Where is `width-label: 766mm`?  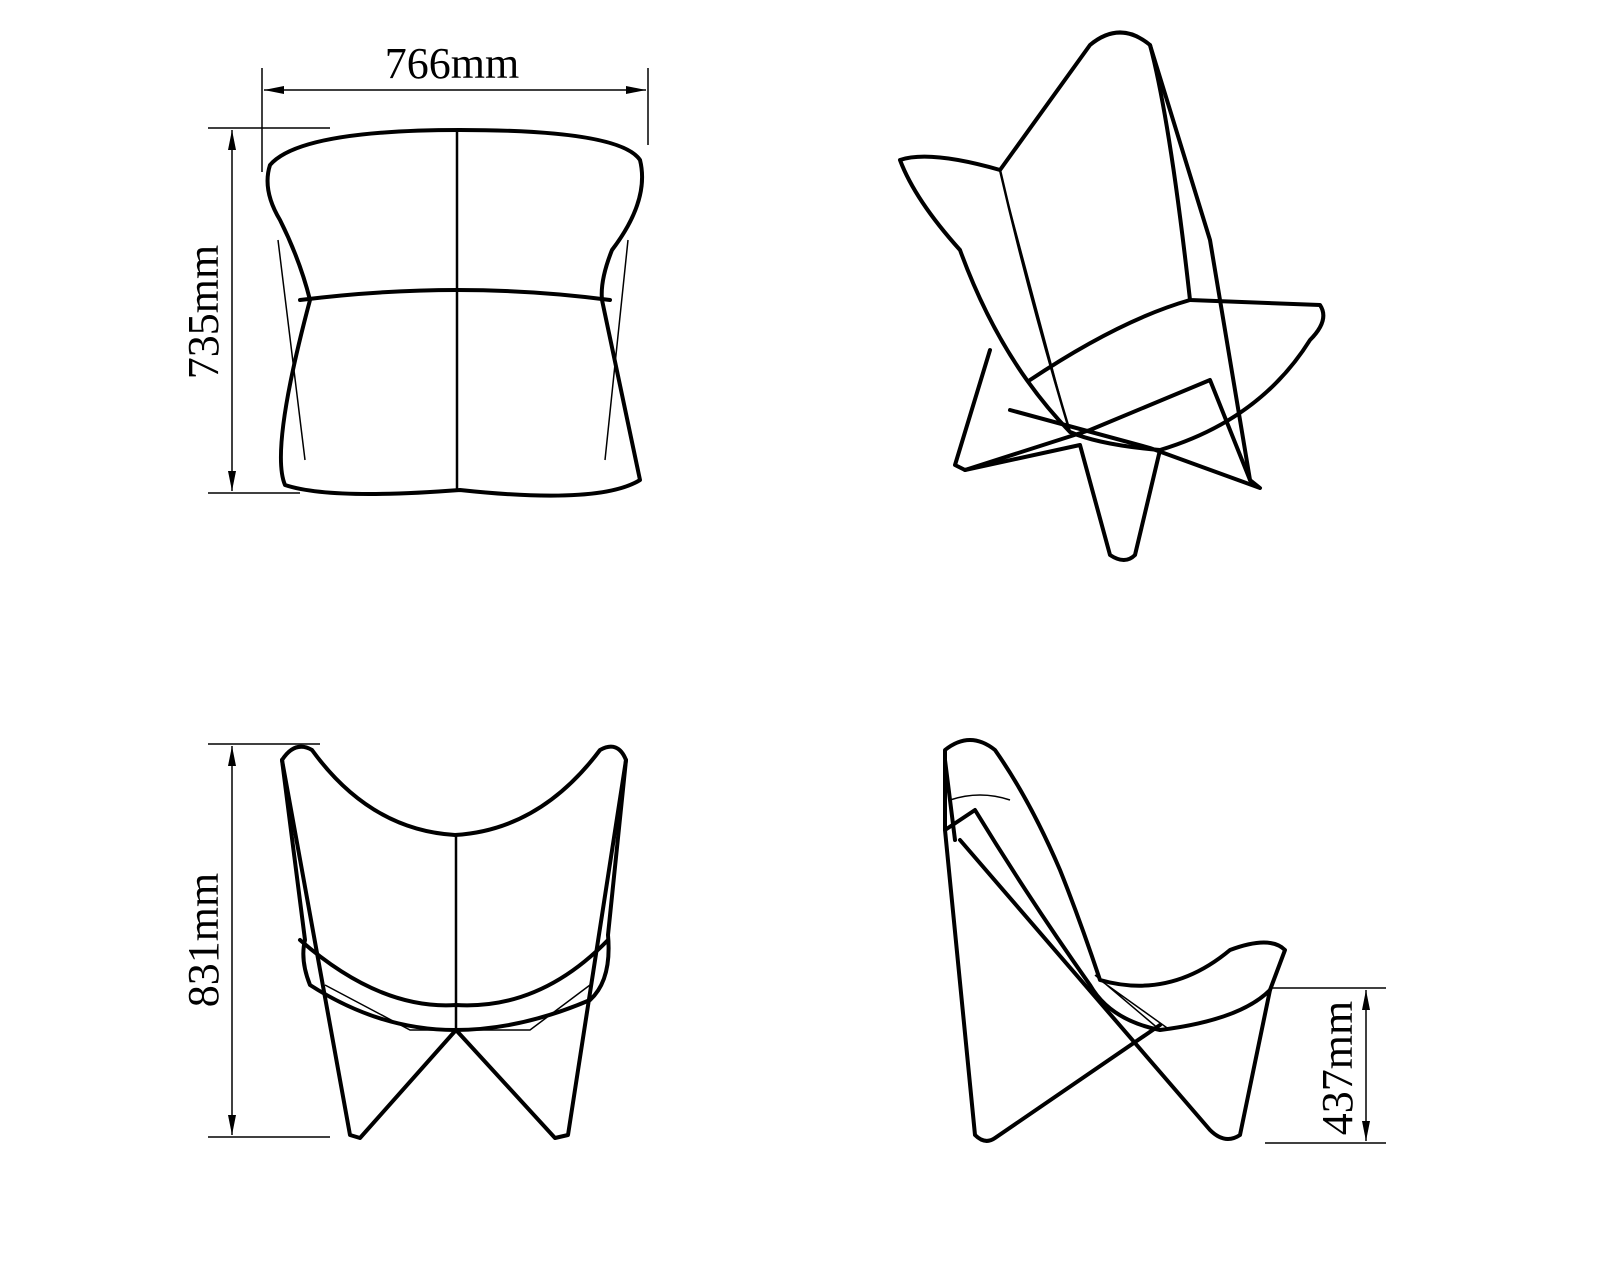
width-label: 766mm is located at coordinates (452, 63).